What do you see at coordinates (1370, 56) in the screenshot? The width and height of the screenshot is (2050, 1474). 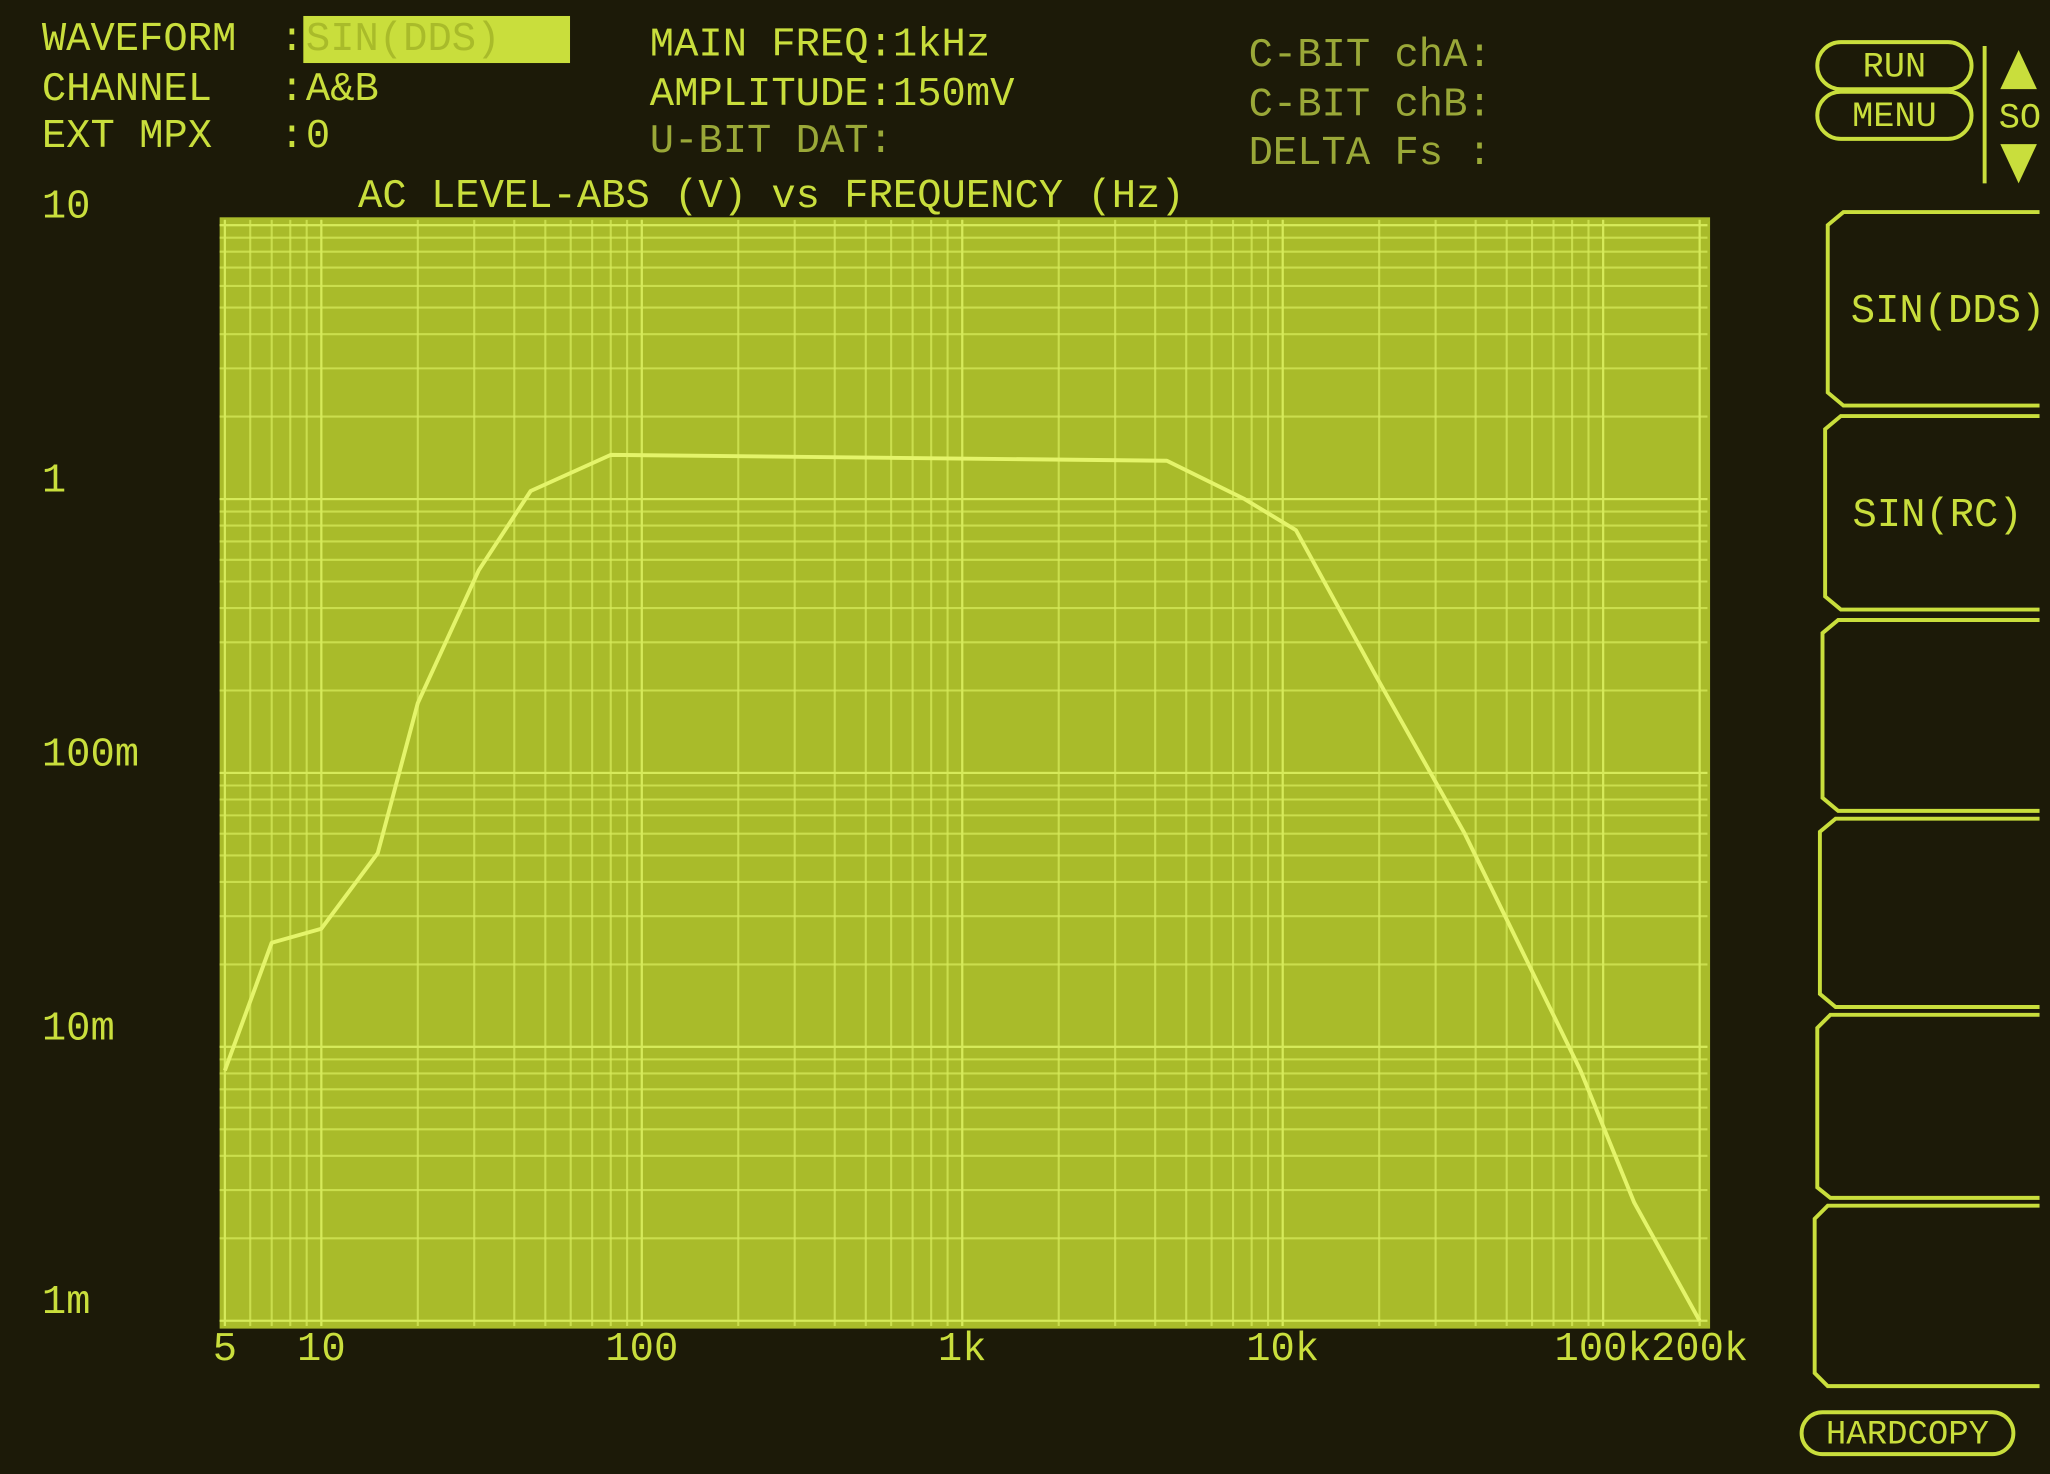 I see `cbit: C-BIT chA:` at bounding box center [1370, 56].